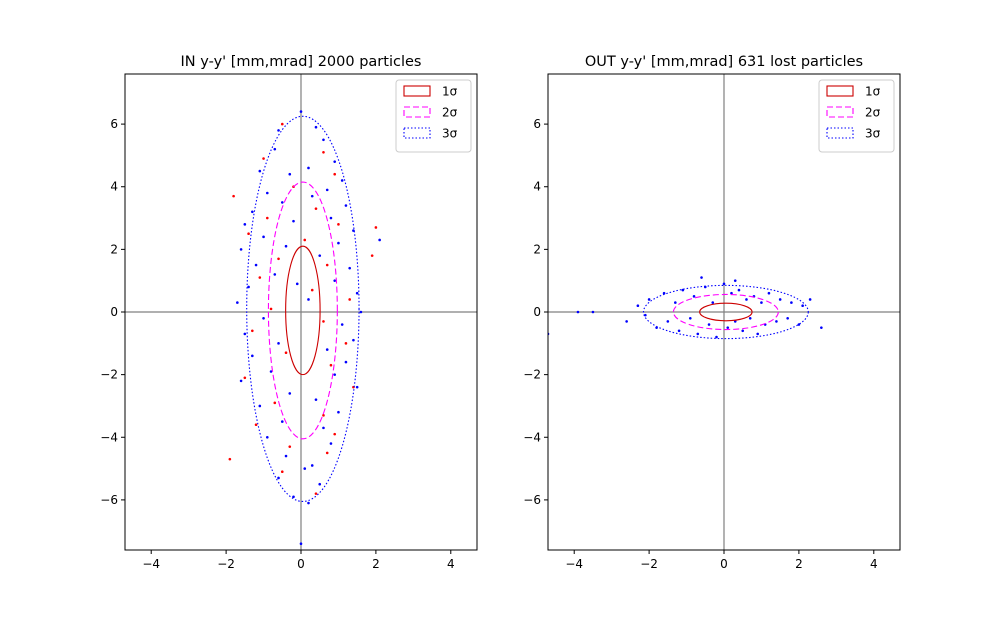 The image size is (1000, 622). Describe the element at coordinates (873, 113) in the screenshot. I see `legend-label: 2σ` at that location.